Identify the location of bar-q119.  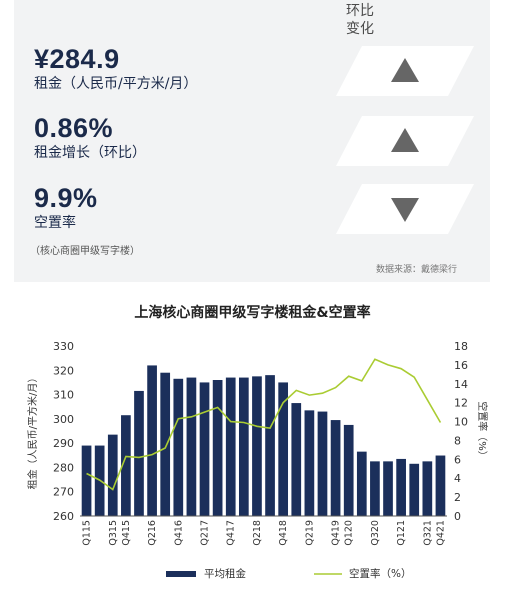
(296, 459).